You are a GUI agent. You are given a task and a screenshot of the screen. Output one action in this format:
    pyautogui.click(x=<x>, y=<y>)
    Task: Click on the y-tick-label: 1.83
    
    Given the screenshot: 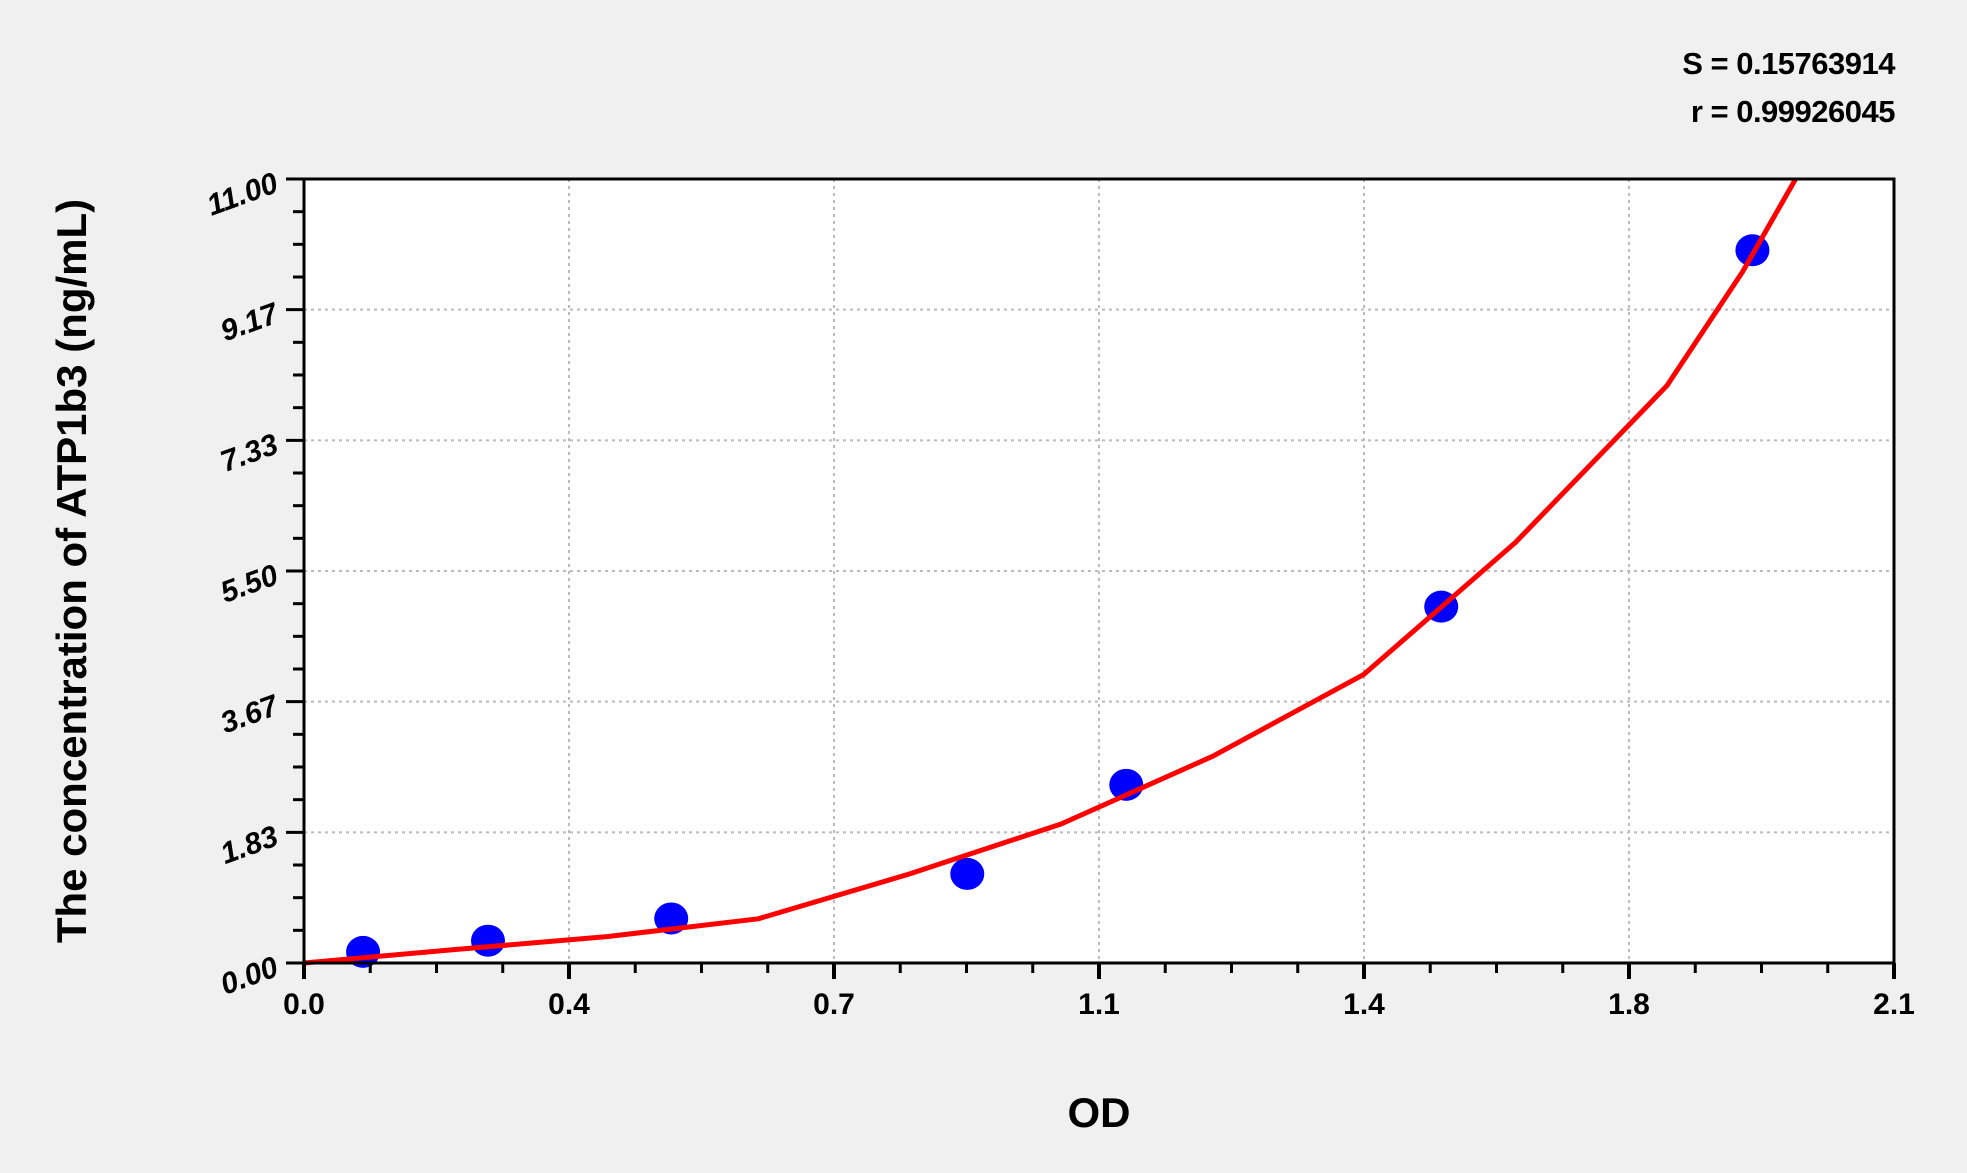 What is the action you would take?
    pyautogui.click(x=249, y=845)
    